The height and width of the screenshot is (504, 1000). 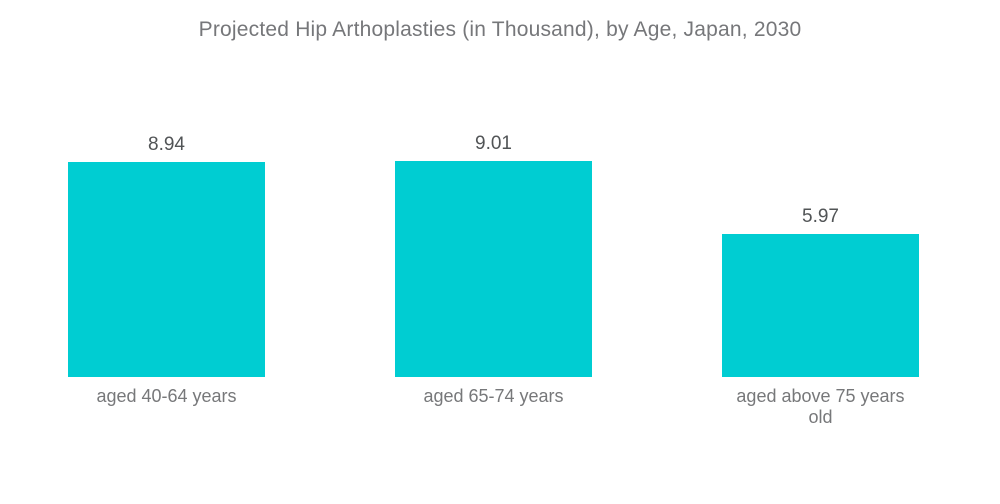 What do you see at coordinates (493, 143) in the screenshot?
I see `bar-value-label: 9.01` at bounding box center [493, 143].